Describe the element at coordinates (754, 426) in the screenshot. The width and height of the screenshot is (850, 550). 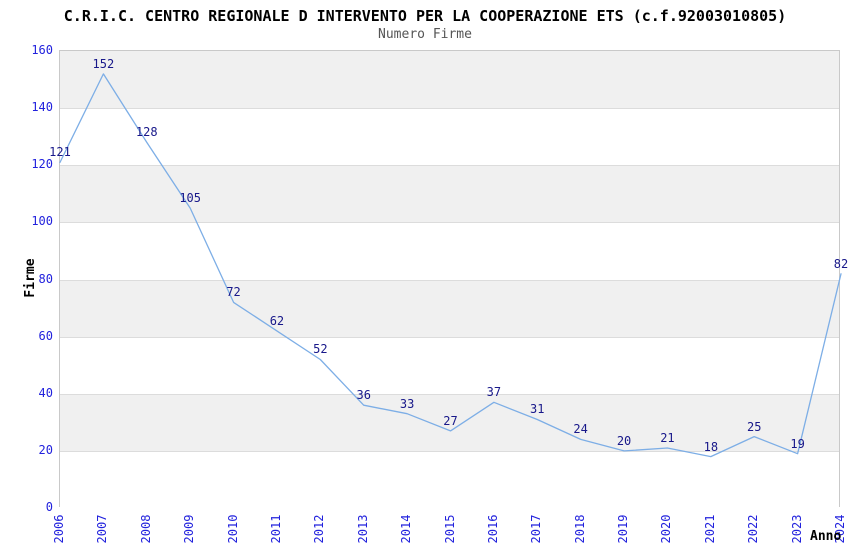
I see `point-label: 25` at that location.